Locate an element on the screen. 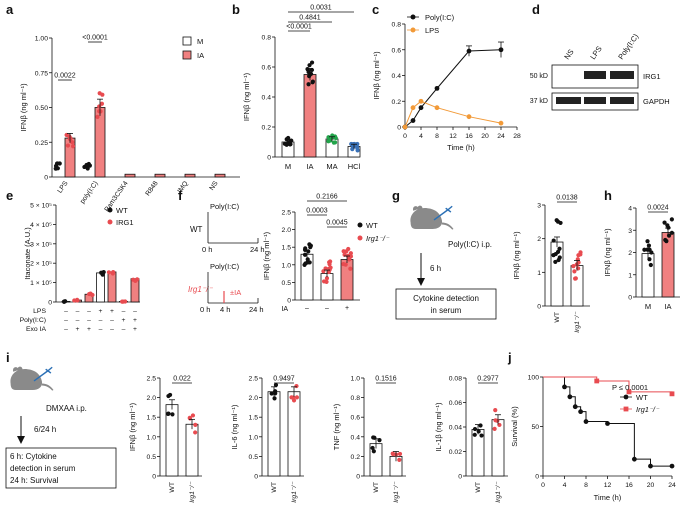 The height and width of the screenshot is (508, 685). h-p-value: 0.0024 is located at coordinates (658, 208).